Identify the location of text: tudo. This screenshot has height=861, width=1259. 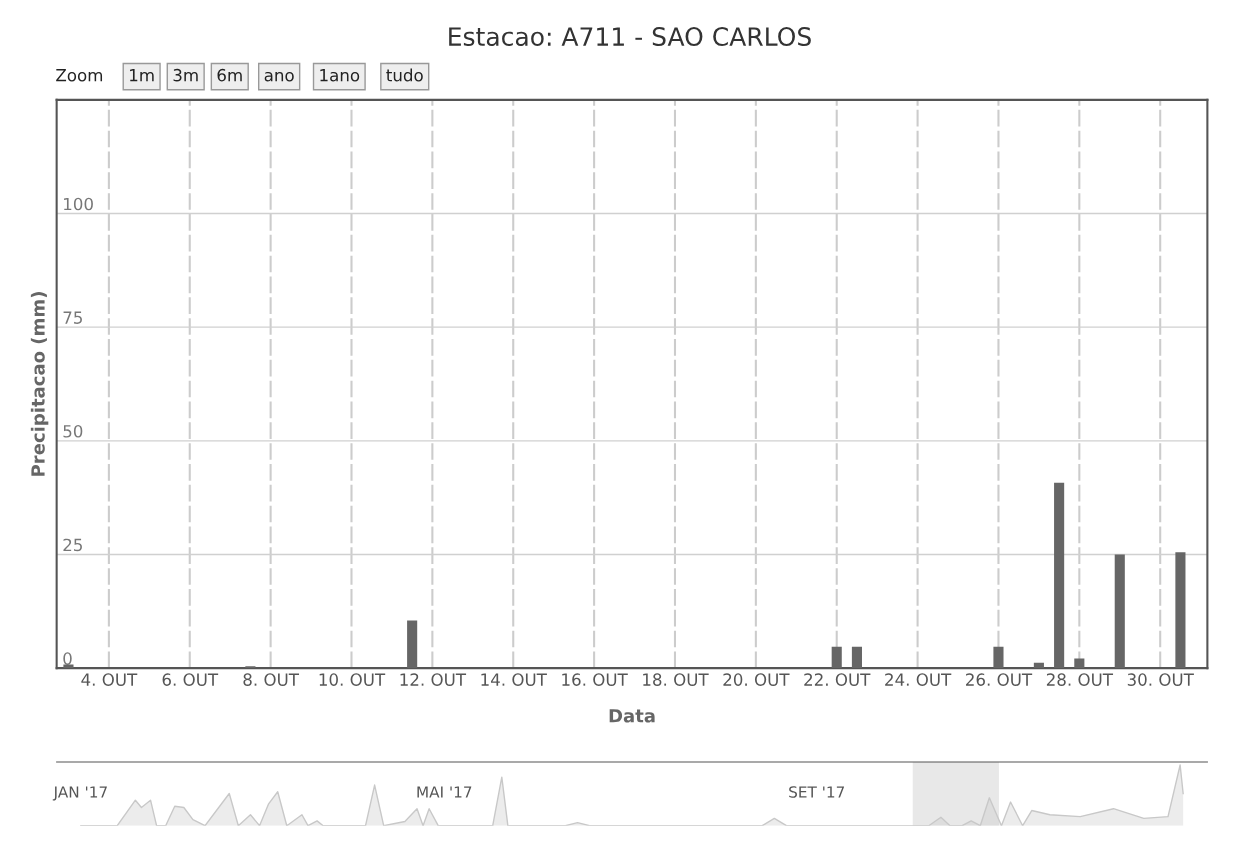
(404, 75).